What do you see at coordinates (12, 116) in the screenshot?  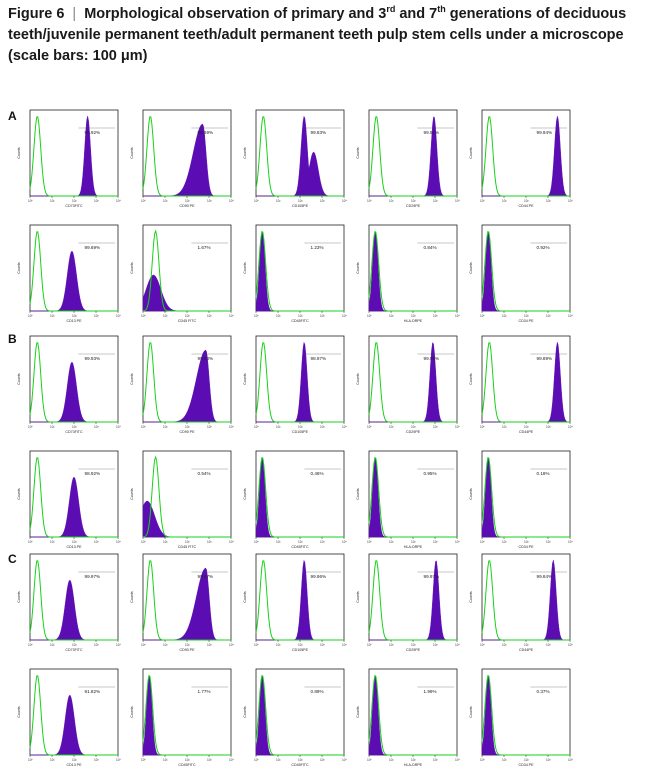 I see `panel-letter-a: A` at bounding box center [12, 116].